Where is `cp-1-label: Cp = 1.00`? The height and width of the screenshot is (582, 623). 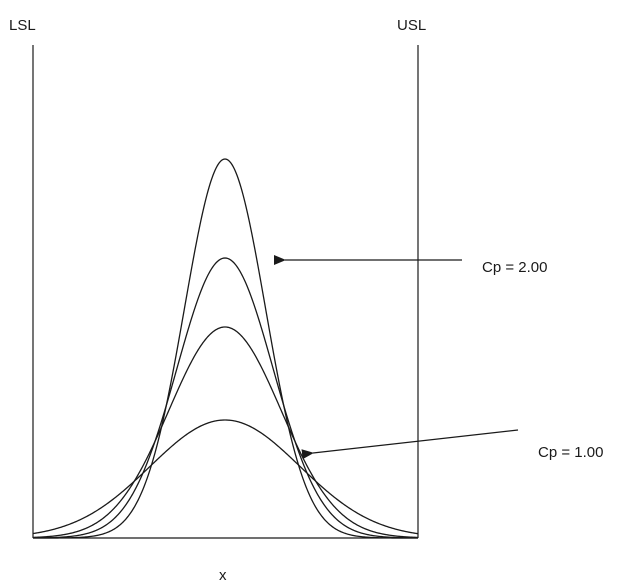 cp-1-label: Cp = 1.00 is located at coordinates (570, 452).